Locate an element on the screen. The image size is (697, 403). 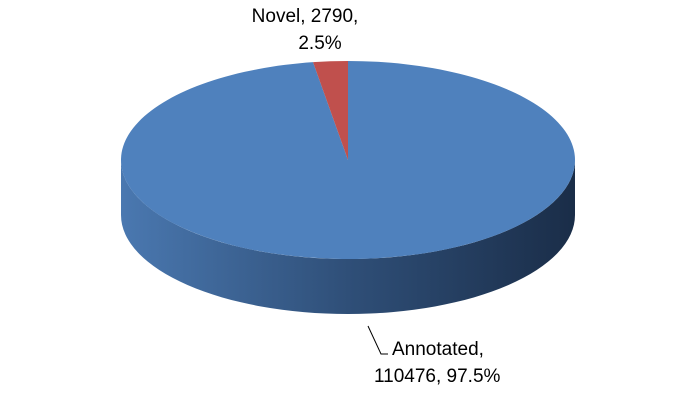
data-label-annotated-line1: Annotated, is located at coordinates (438, 349).